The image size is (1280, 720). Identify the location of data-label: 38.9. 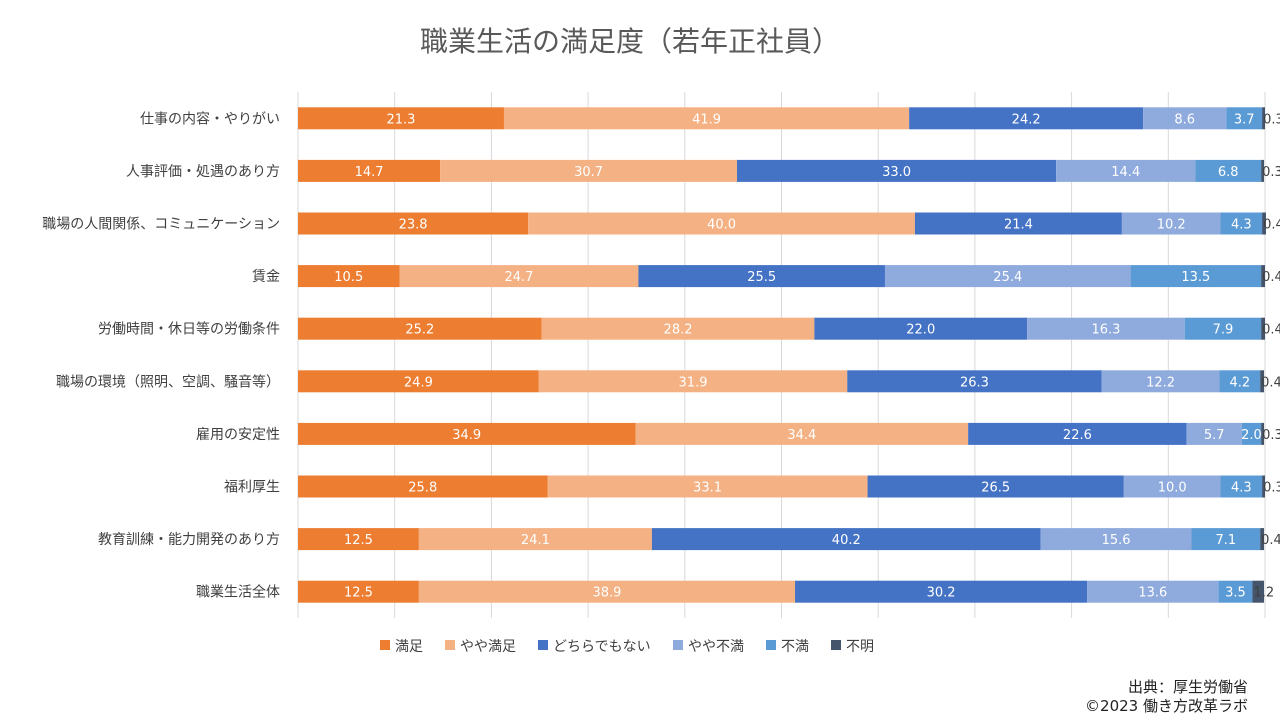
(606, 593).